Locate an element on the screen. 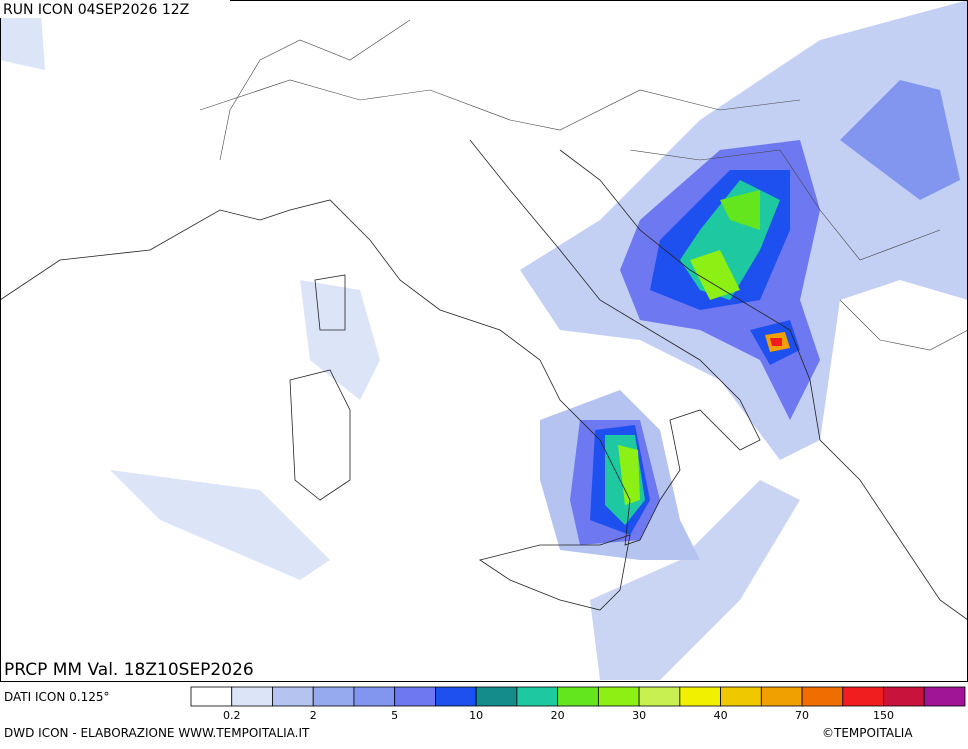  legend-label: 10 is located at coordinates (476, 715).